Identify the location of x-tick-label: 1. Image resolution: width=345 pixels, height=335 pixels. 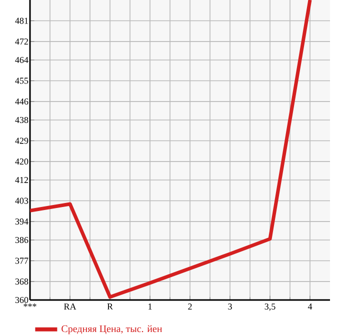
(150, 307).